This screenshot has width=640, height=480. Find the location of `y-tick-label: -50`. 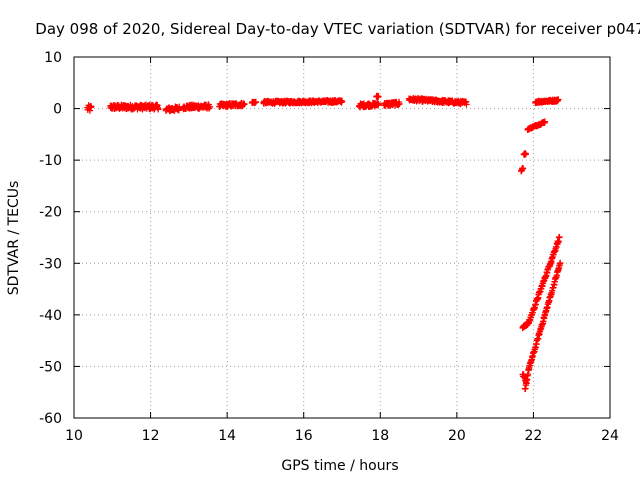

y-tick-label: -50 is located at coordinates (50, 367).